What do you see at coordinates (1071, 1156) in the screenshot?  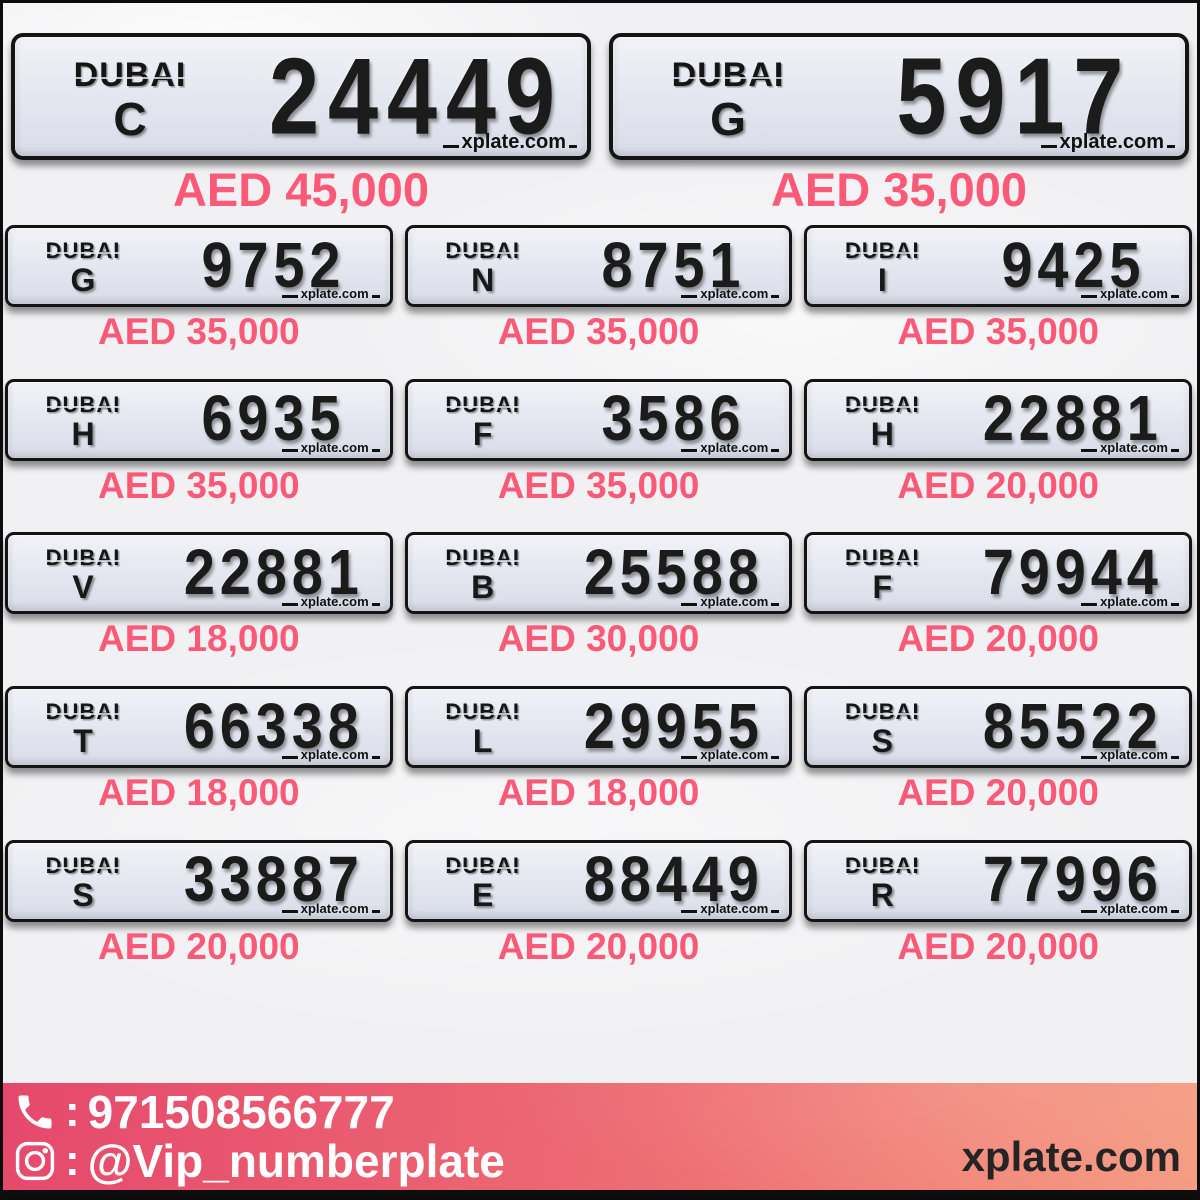 I see `footer-website: xplate.com` at bounding box center [1071, 1156].